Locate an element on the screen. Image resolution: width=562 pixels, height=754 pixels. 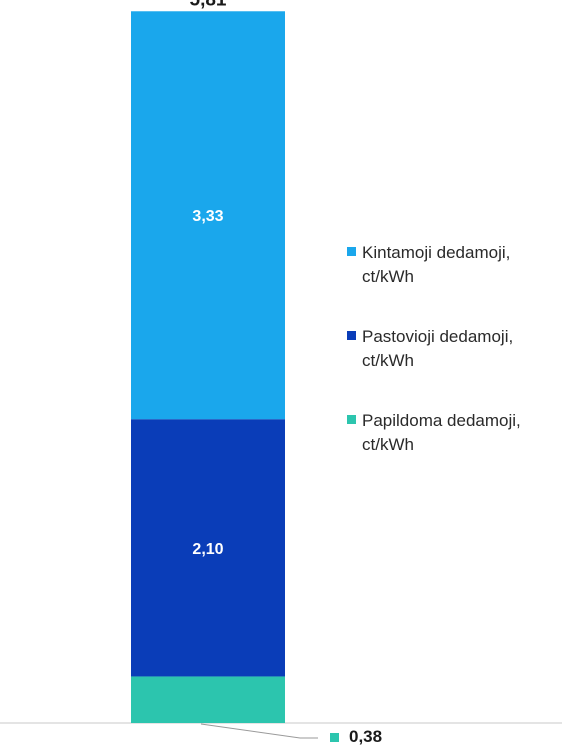
legend-label-1-line1: Pastovioji dedamoji, is located at coordinates (437, 336).